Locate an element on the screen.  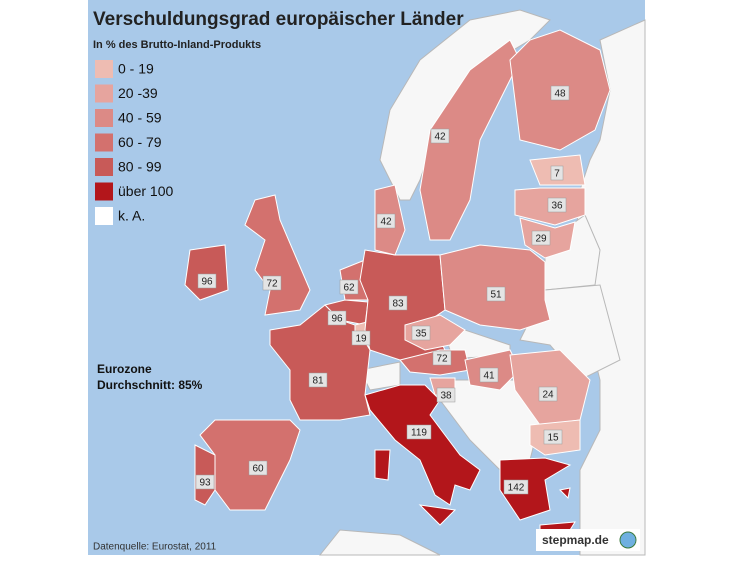
value-label: 19 is located at coordinates (361, 339).